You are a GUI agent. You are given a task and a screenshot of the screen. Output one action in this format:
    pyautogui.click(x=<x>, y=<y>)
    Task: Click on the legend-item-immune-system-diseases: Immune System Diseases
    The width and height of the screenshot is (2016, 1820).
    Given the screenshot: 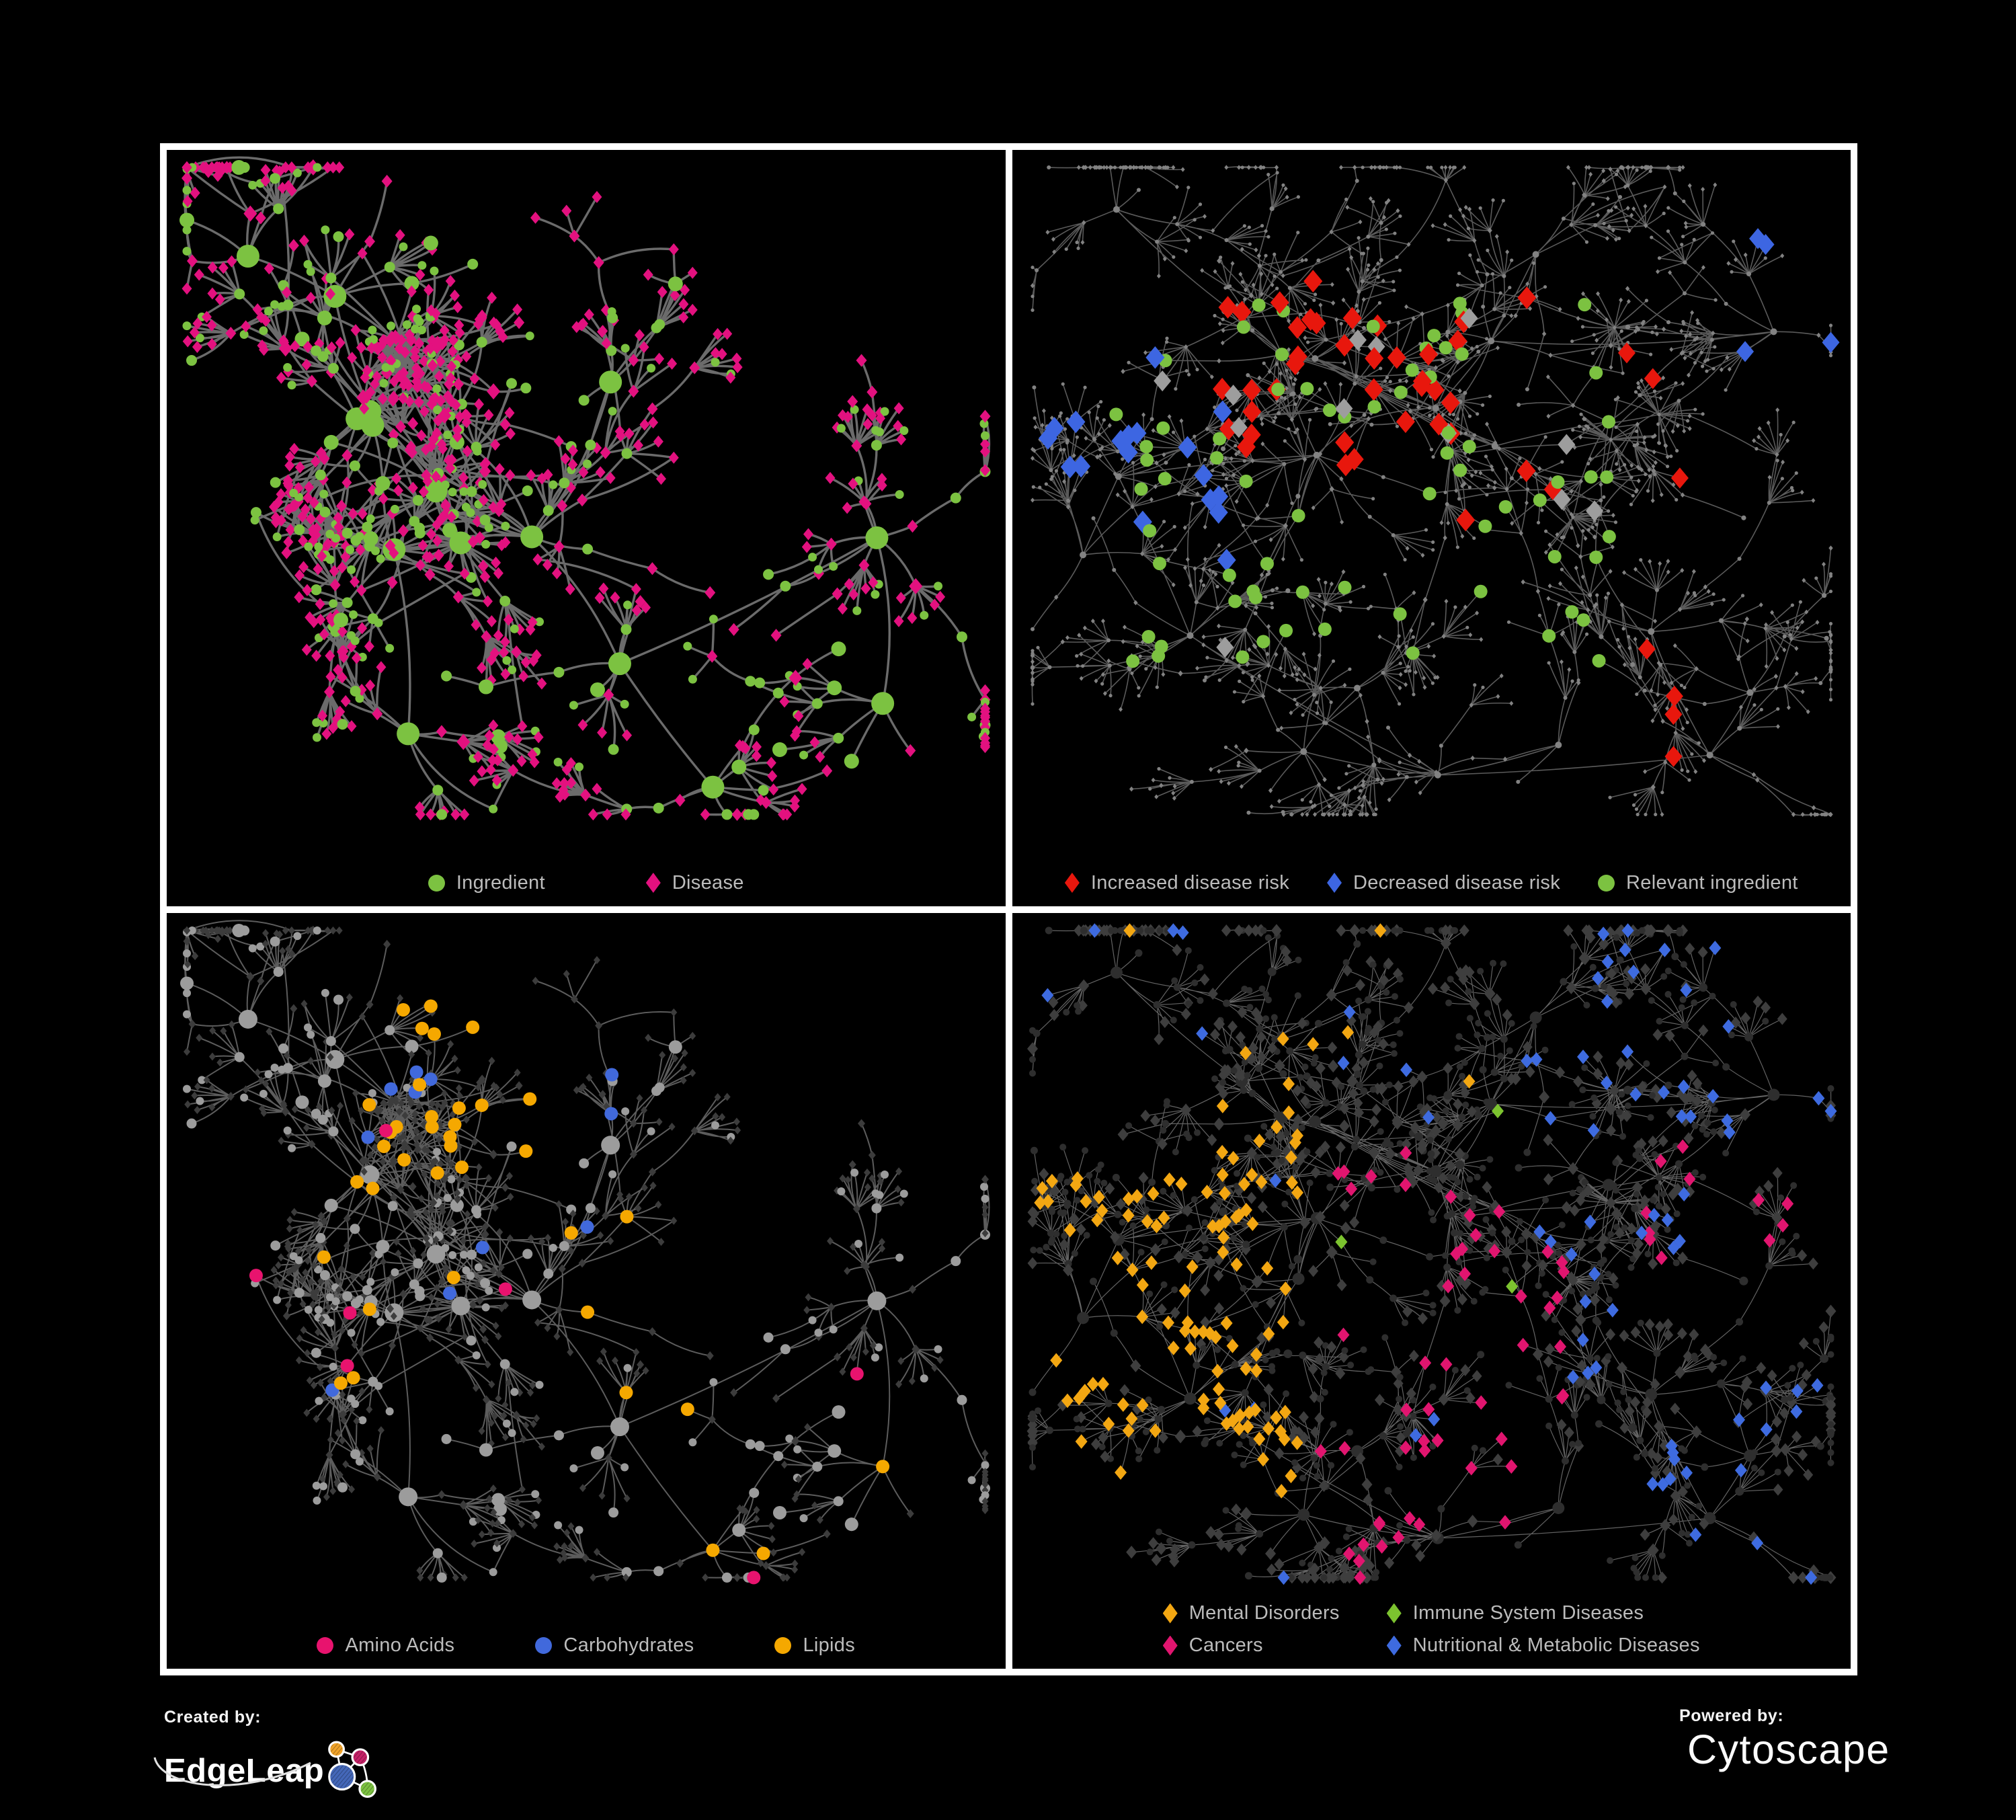 What is the action you would take?
    pyautogui.click(x=1543, y=1613)
    